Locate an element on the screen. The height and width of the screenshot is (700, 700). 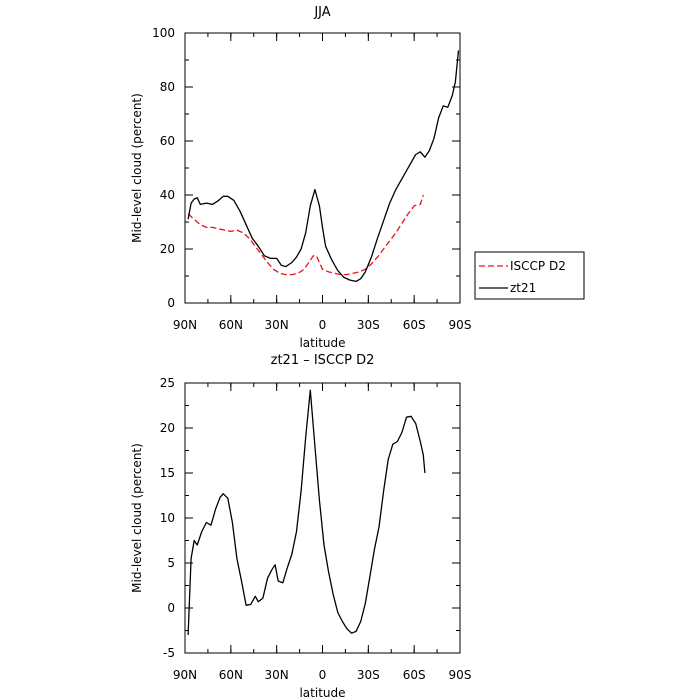
legend-label-isccp: ISCCP D2 is located at coordinates (538, 266).